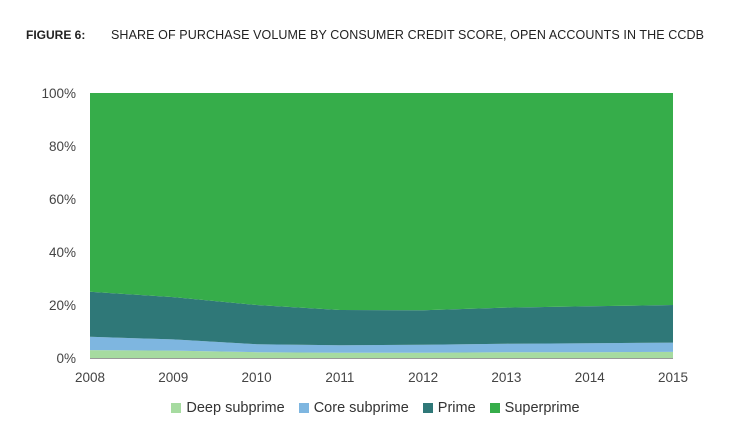 This screenshot has height=447, width=751. What do you see at coordinates (257, 377) in the screenshot?
I see `x-tick-label: 2010` at bounding box center [257, 377].